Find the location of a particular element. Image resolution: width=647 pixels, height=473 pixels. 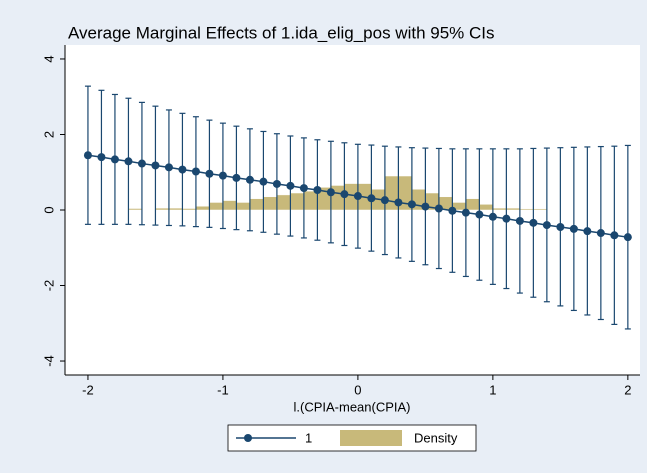

legend-marker is located at coordinates (248, 438).